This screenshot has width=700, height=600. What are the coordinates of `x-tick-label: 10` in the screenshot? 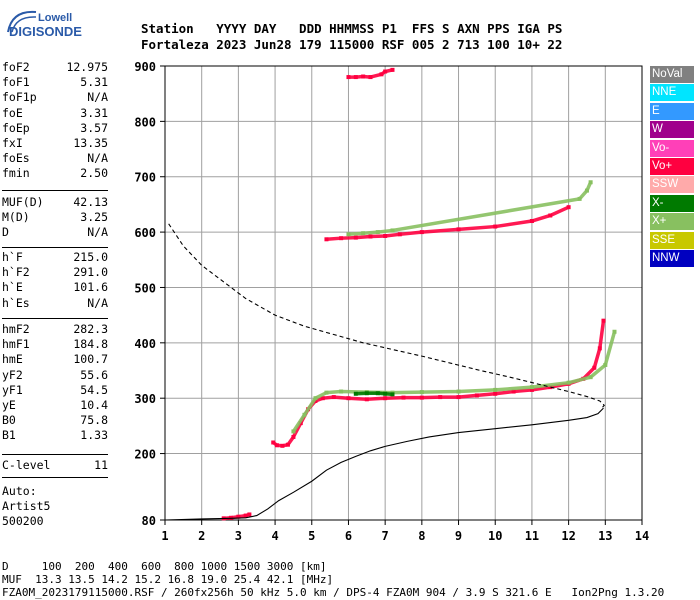 It's located at (495, 536).